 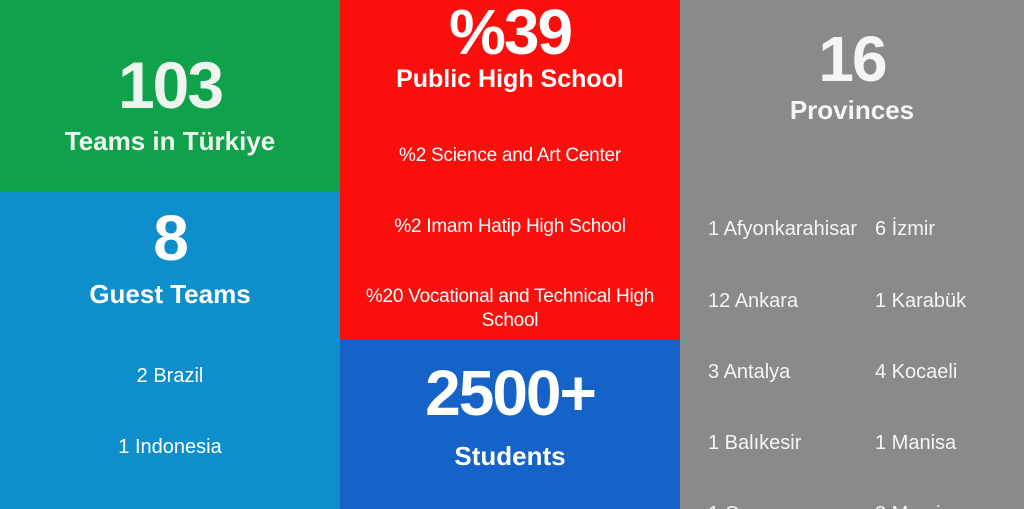 What do you see at coordinates (852, 110) in the screenshot?
I see `provinces-label: Provinces` at bounding box center [852, 110].